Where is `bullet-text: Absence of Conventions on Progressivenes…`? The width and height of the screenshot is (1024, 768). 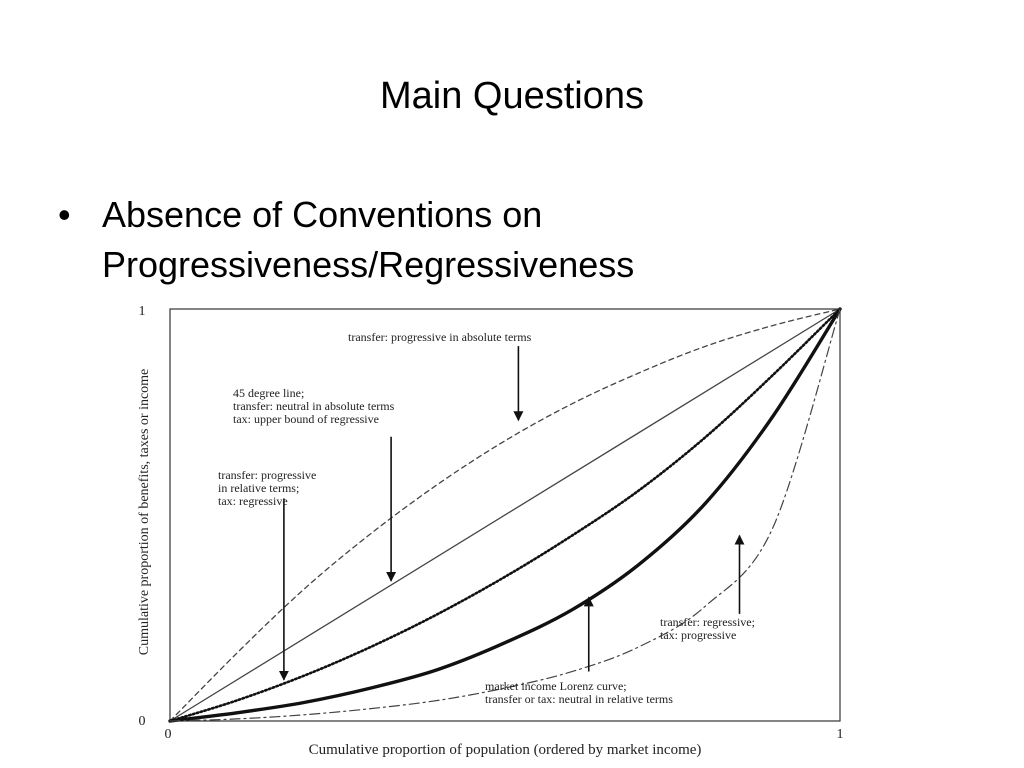 bullet-text: Absence of Conventions on Progressivenes… is located at coordinates (527, 240).